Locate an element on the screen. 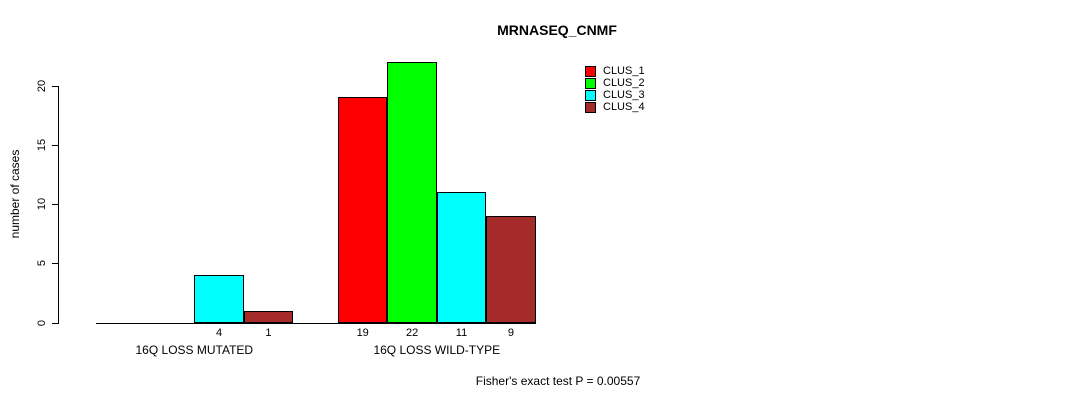 The width and height of the screenshot is (1090, 400). x-category-label: 16Q LOSS WILD-TYPE is located at coordinates (437, 350).